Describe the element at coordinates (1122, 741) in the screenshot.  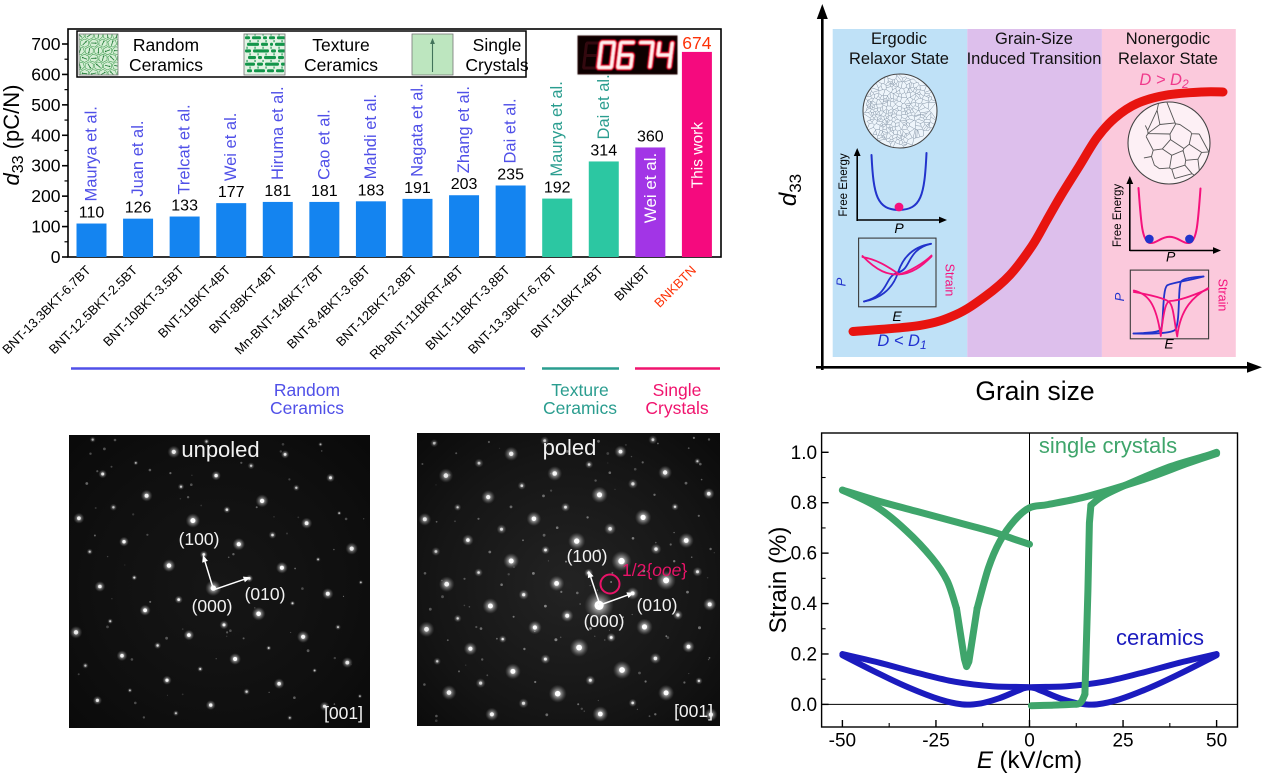
I see `svg-text: 25` at that location.